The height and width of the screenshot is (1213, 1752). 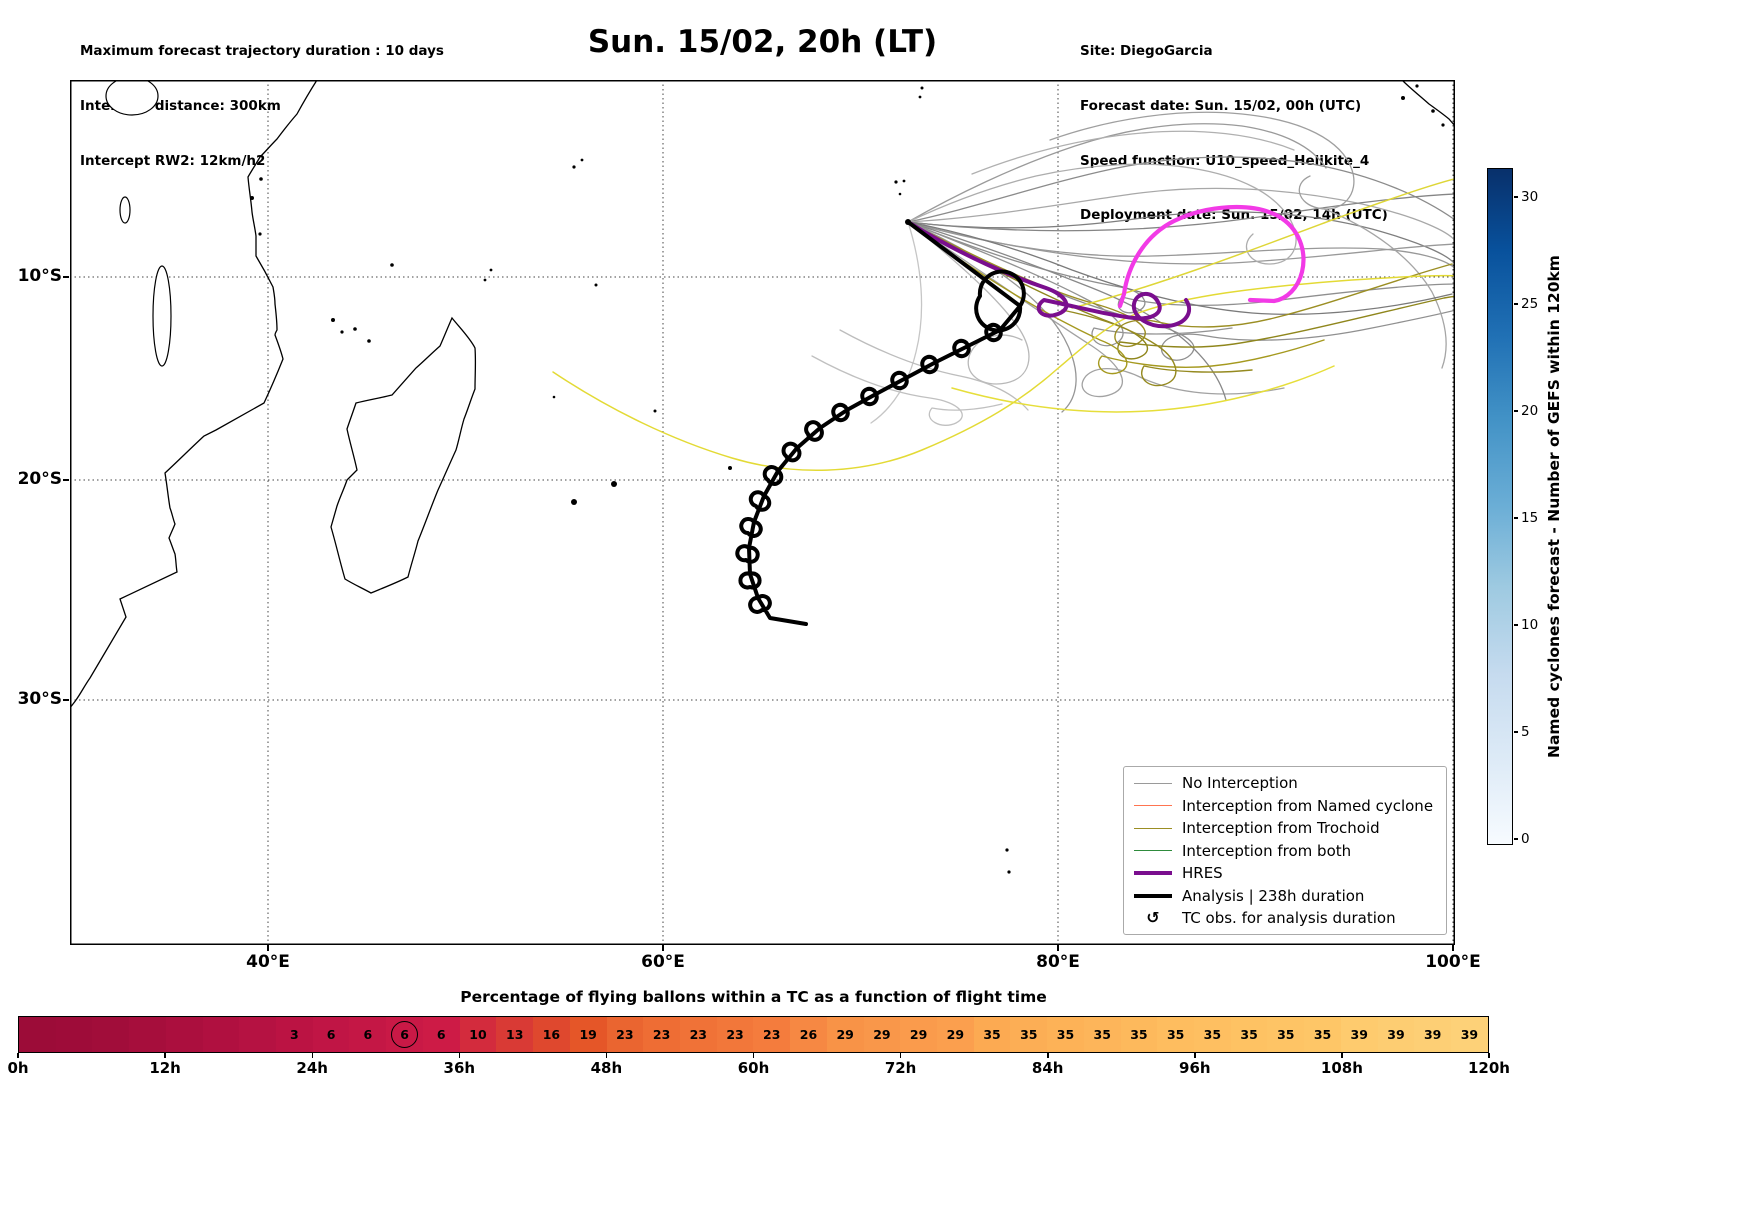 I want to click on circled-percentage-value: 6, so click(x=405, y=1034).